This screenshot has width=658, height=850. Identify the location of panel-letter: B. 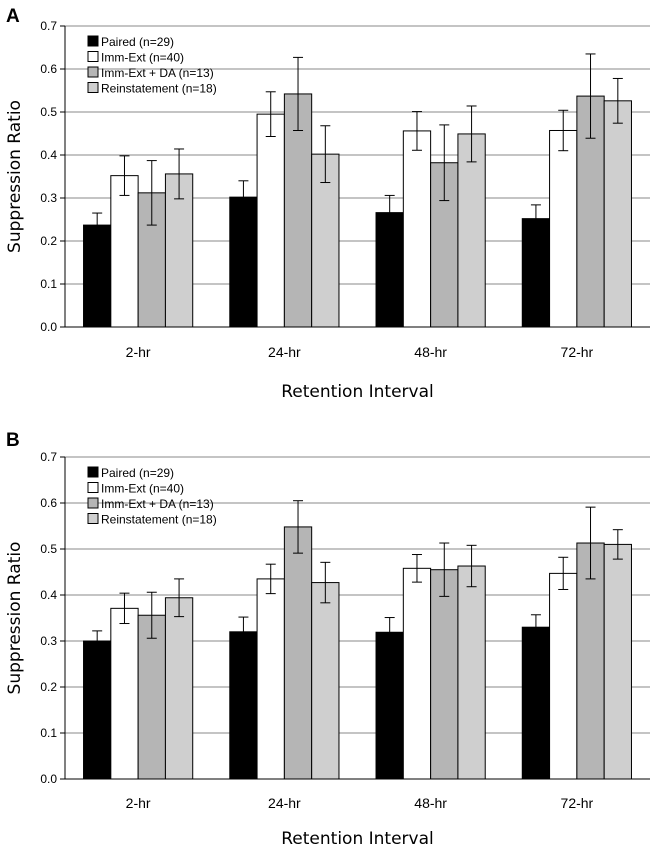
(13, 440).